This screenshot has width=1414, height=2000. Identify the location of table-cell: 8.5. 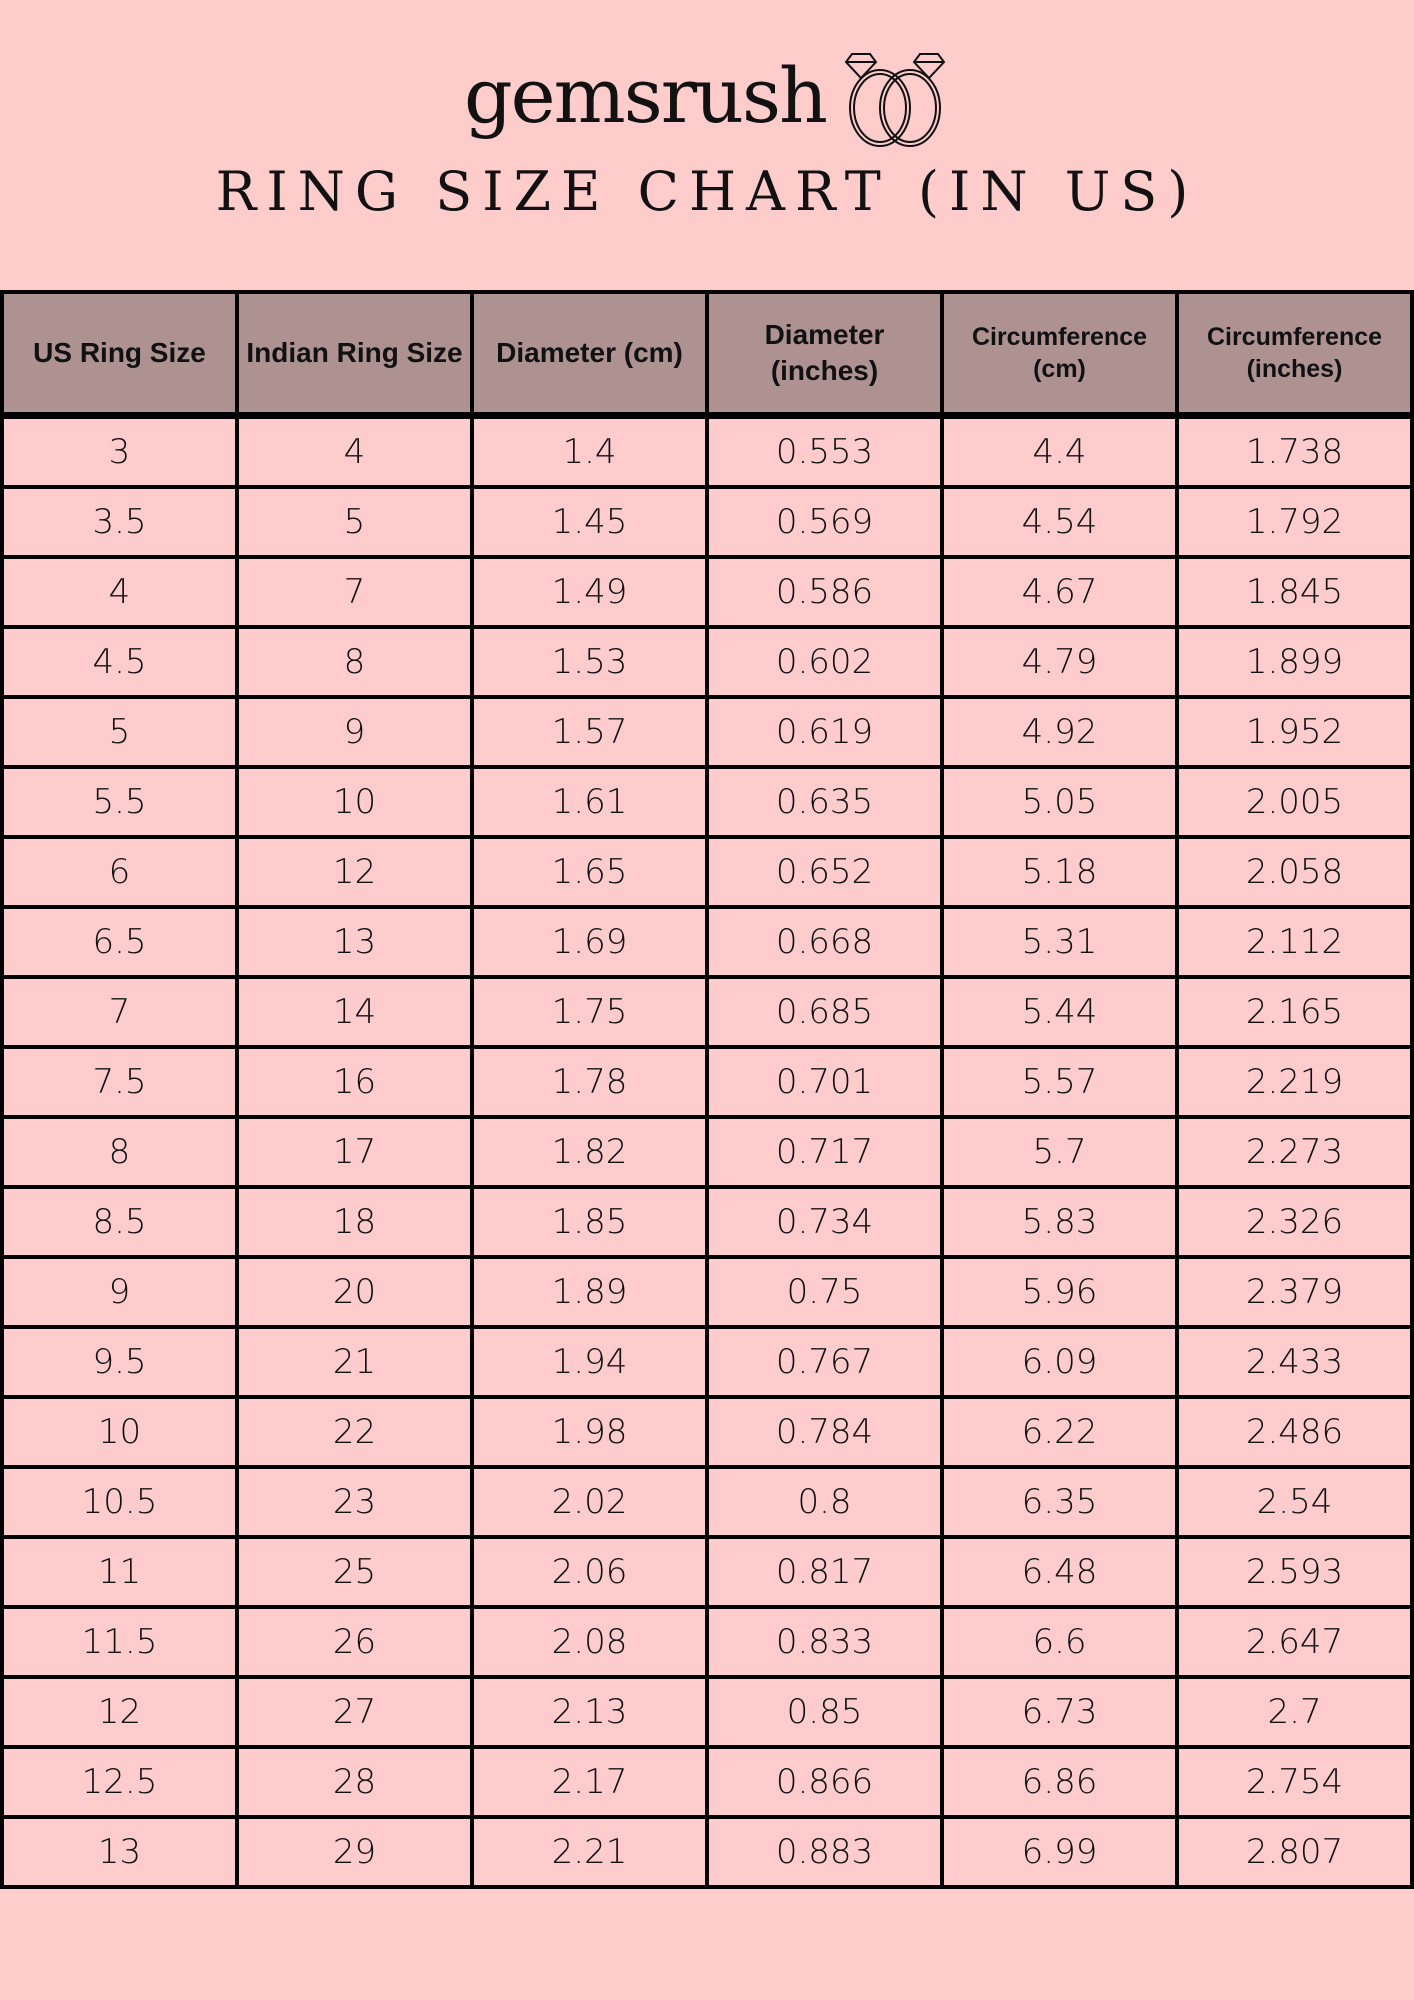
(119, 1222).